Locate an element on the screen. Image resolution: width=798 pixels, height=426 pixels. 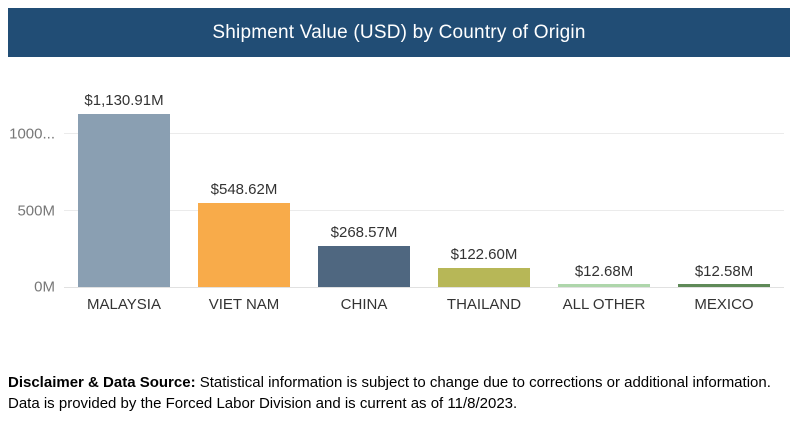
category-label-malaysia: MALAYSIA is located at coordinates (124, 304).